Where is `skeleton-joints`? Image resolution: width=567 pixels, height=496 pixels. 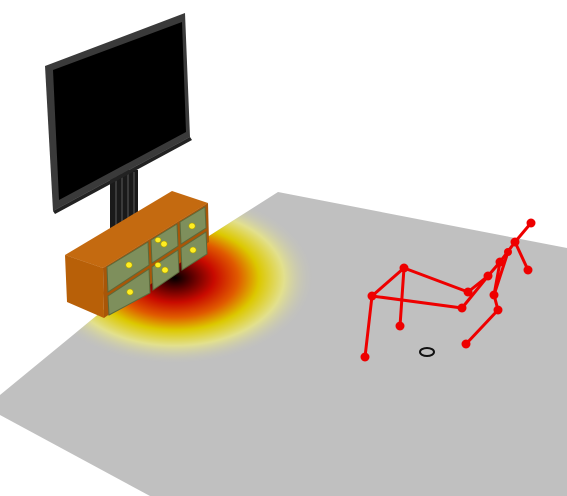
skeleton-joints is located at coordinates (448, 290).